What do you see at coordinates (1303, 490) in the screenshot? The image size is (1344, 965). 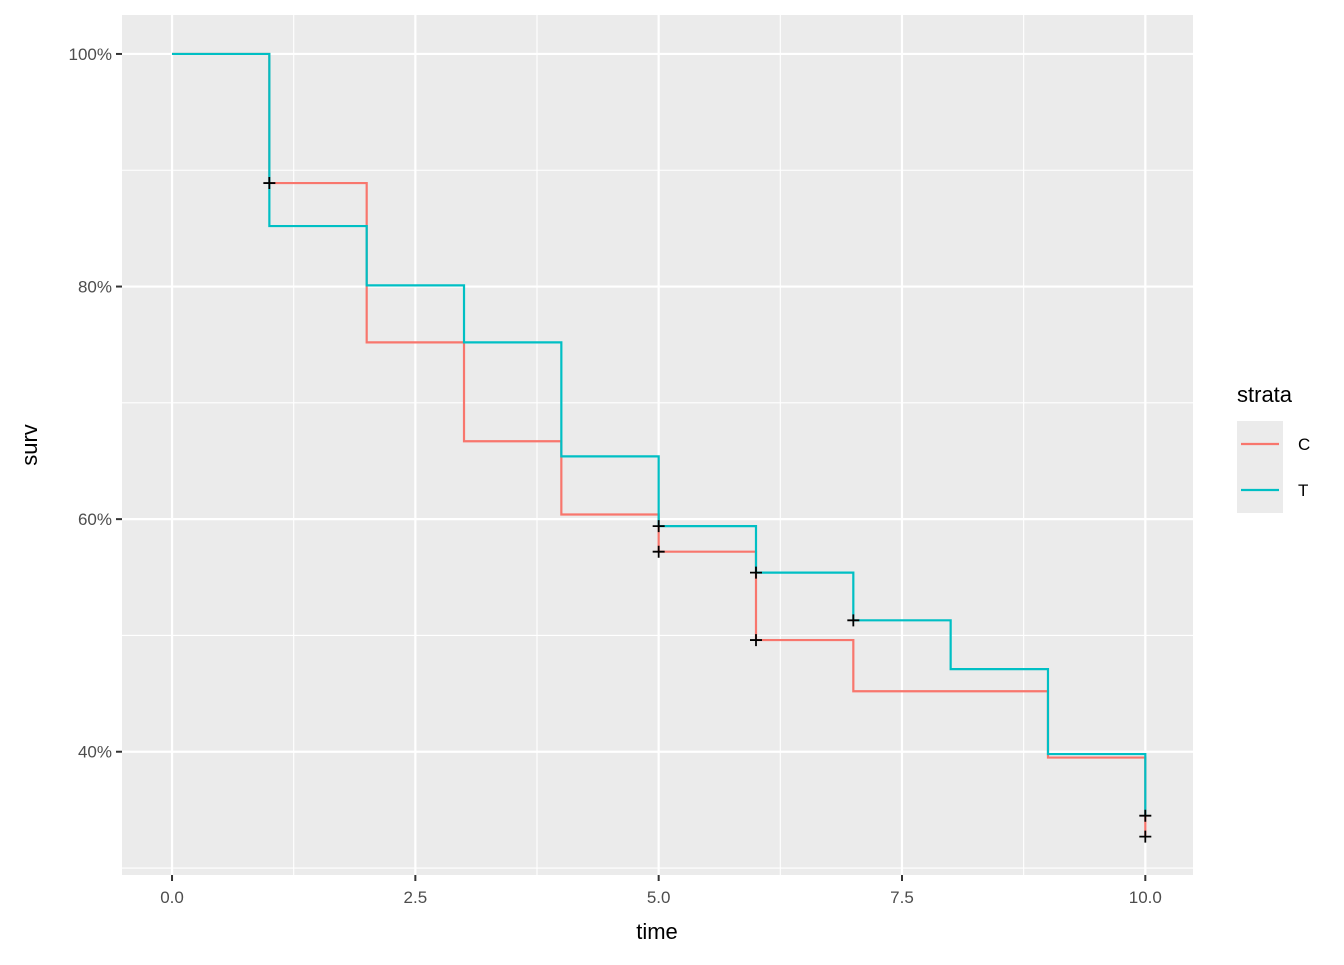 I see `legend-label-T: T` at bounding box center [1303, 490].